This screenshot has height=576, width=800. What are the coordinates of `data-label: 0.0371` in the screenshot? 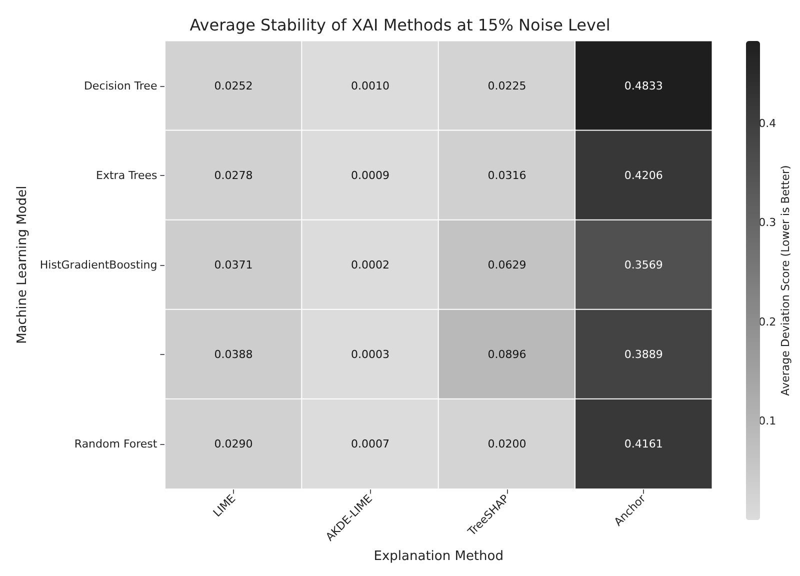 It's located at (233, 265).